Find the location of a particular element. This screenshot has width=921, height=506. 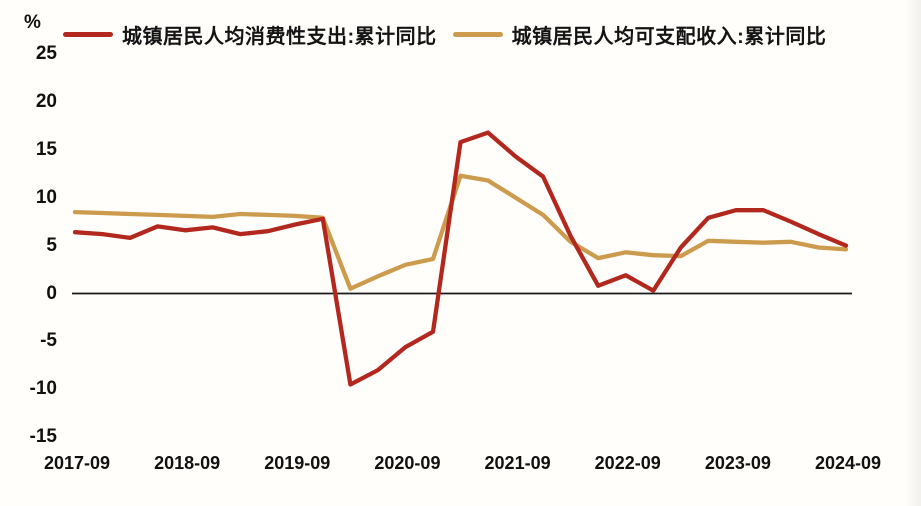

legend-item-0: 城镇居民人均消费性支出:累计同比 is located at coordinates (250, 34).